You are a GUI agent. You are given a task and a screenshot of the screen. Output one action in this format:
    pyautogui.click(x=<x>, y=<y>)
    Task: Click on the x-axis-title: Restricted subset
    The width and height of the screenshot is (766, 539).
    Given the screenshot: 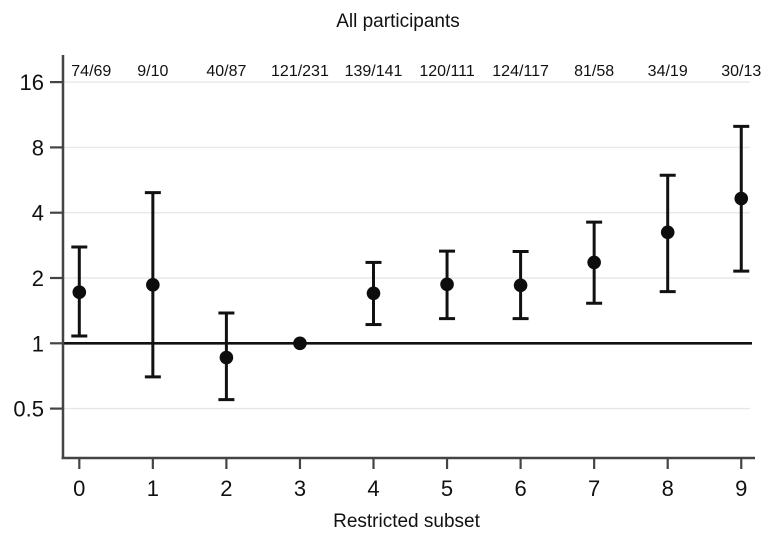 What is the action you would take?
    pyautogui.click(x=407, y=521)
    